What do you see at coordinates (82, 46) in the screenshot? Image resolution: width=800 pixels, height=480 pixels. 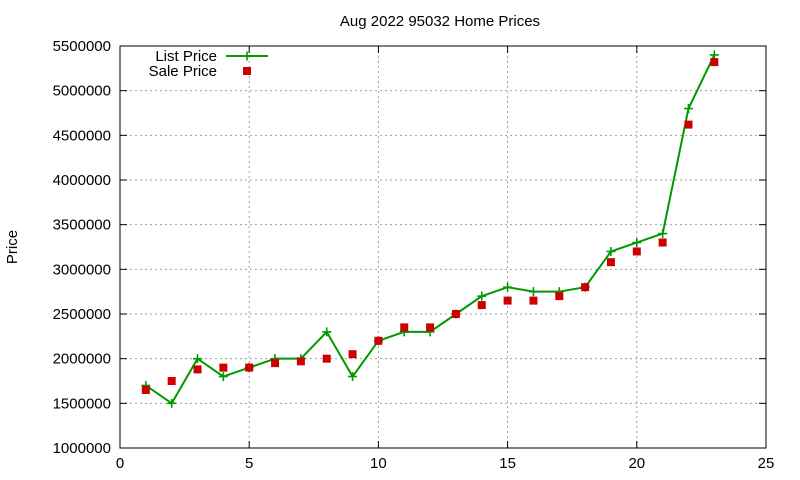 I see `y-tick-label: 5500000` at bounding box center [82, 46].